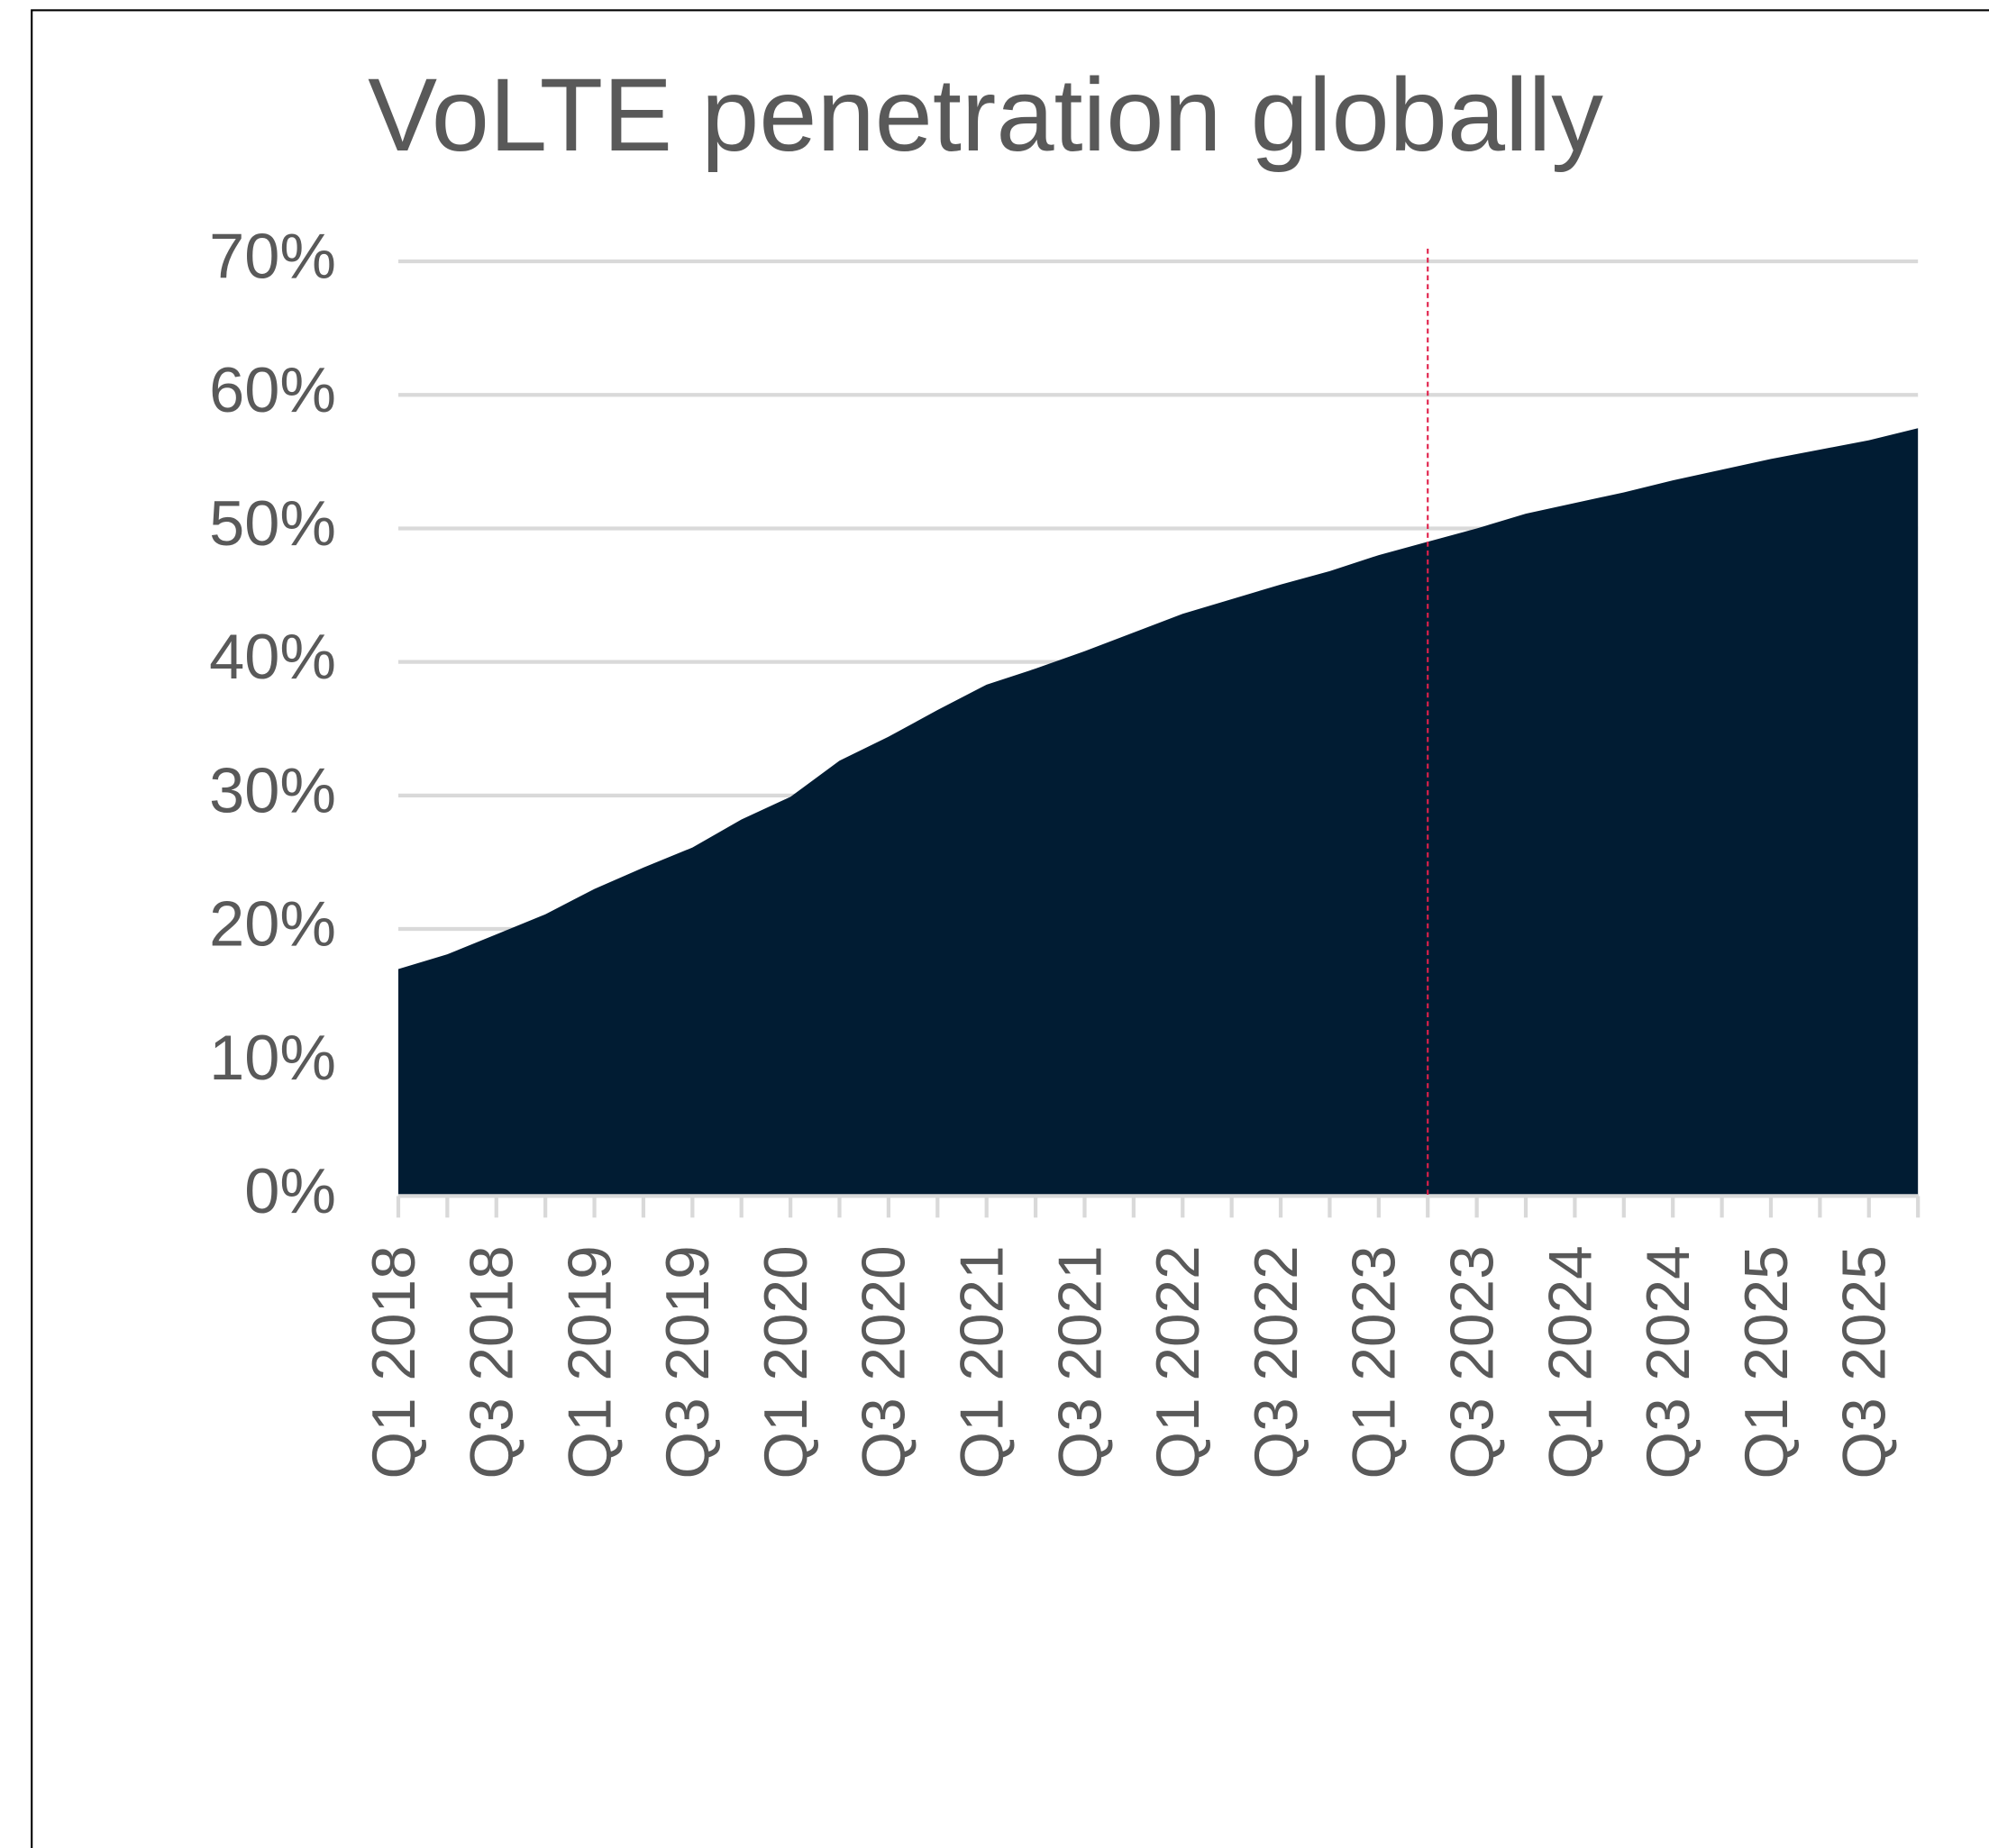  Describe the element at coordinates (1767, 1362) in the screenshot. I see `x-tick-label: Q1 2025` at that location.